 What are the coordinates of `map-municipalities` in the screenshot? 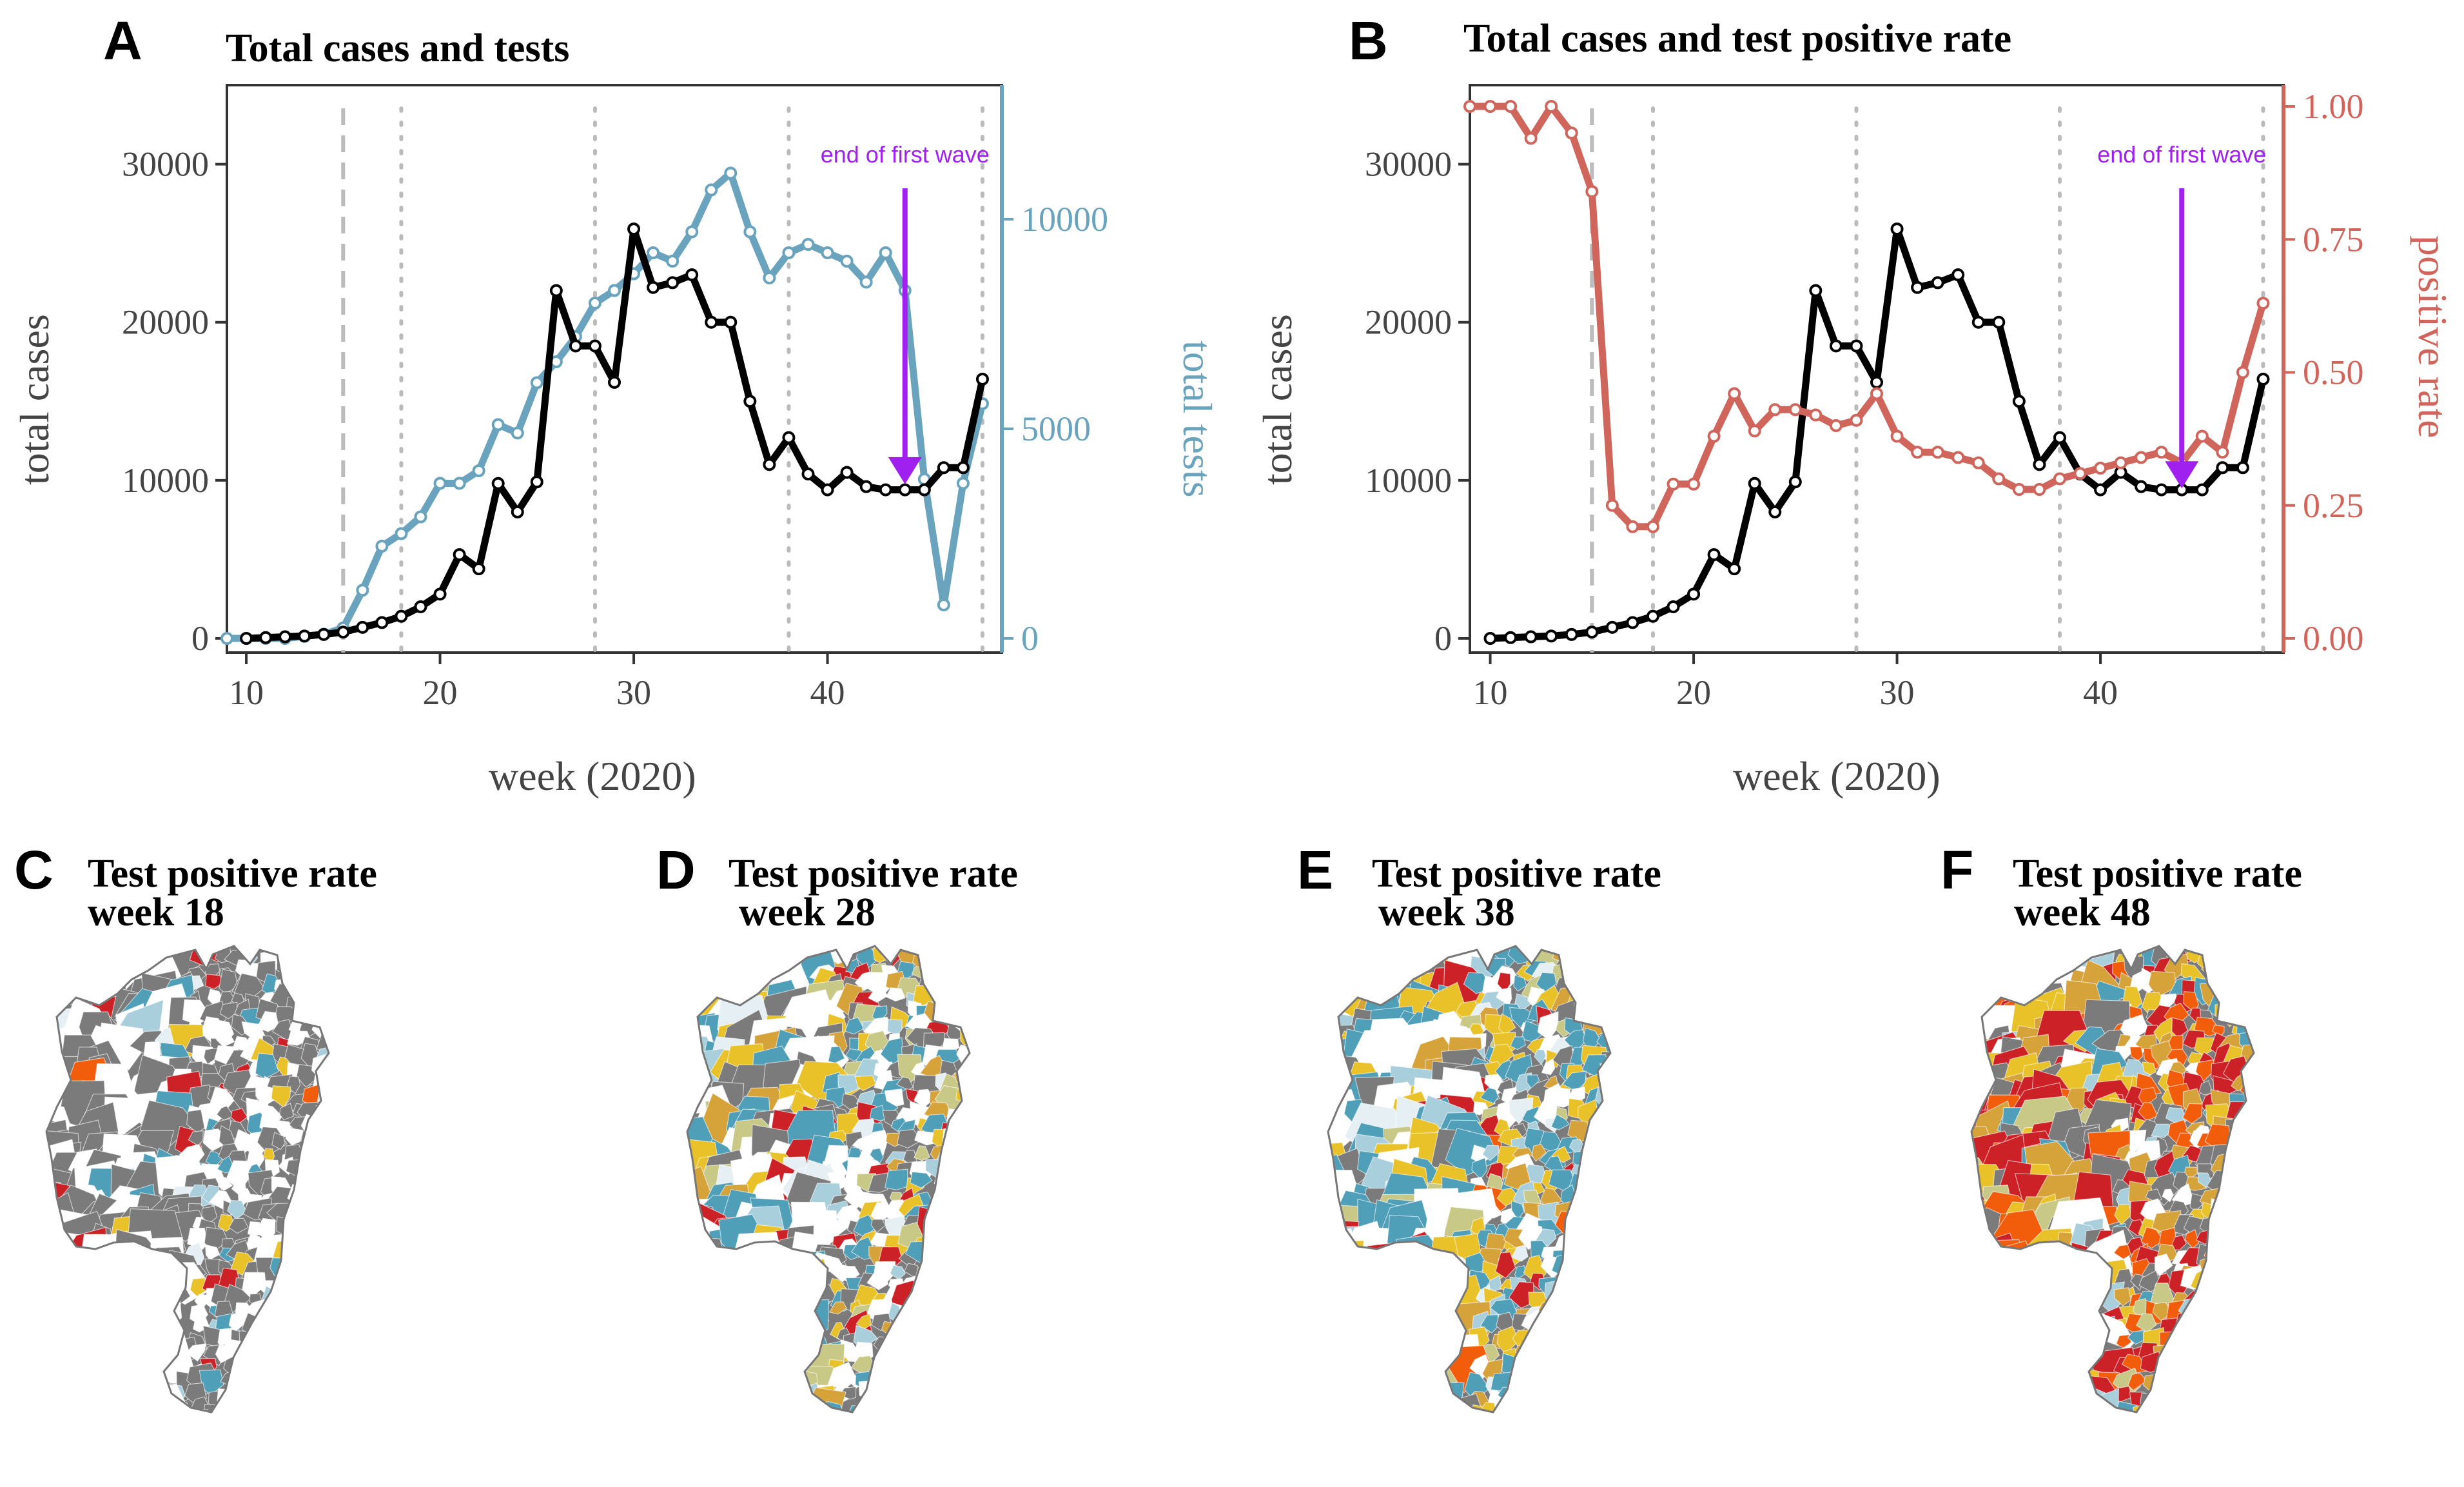 It's located at (841, 1195).